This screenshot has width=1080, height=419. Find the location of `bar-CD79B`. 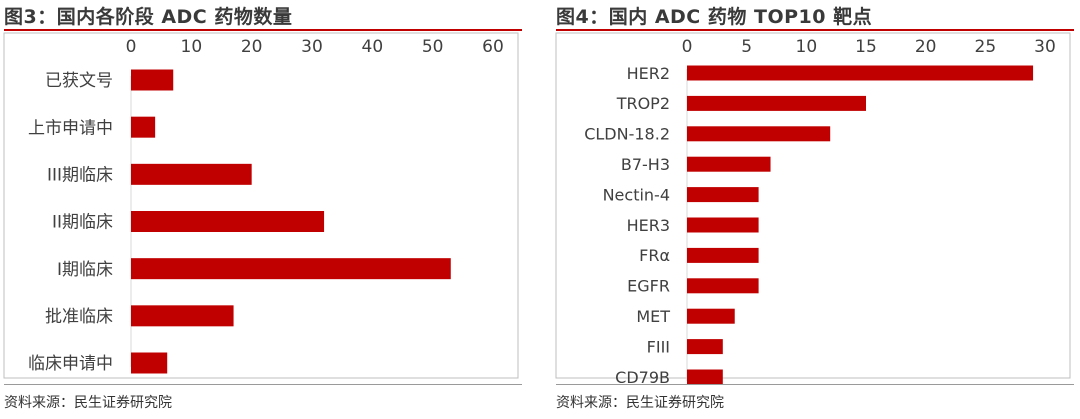

bar-CD79B is located at coordinates (705, 377).